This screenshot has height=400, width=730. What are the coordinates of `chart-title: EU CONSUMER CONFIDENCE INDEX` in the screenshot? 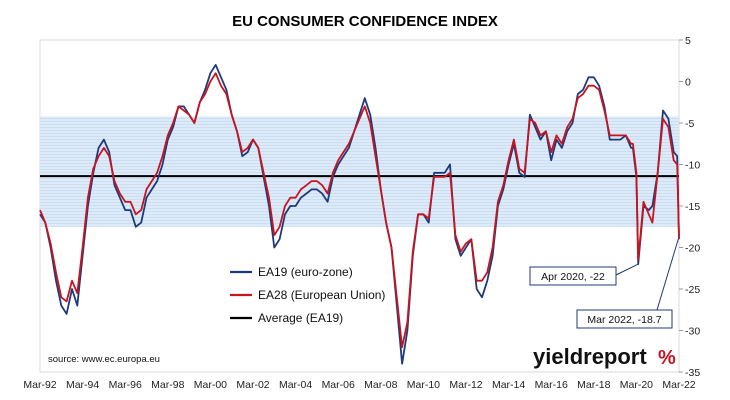 It's located at (365, 21).